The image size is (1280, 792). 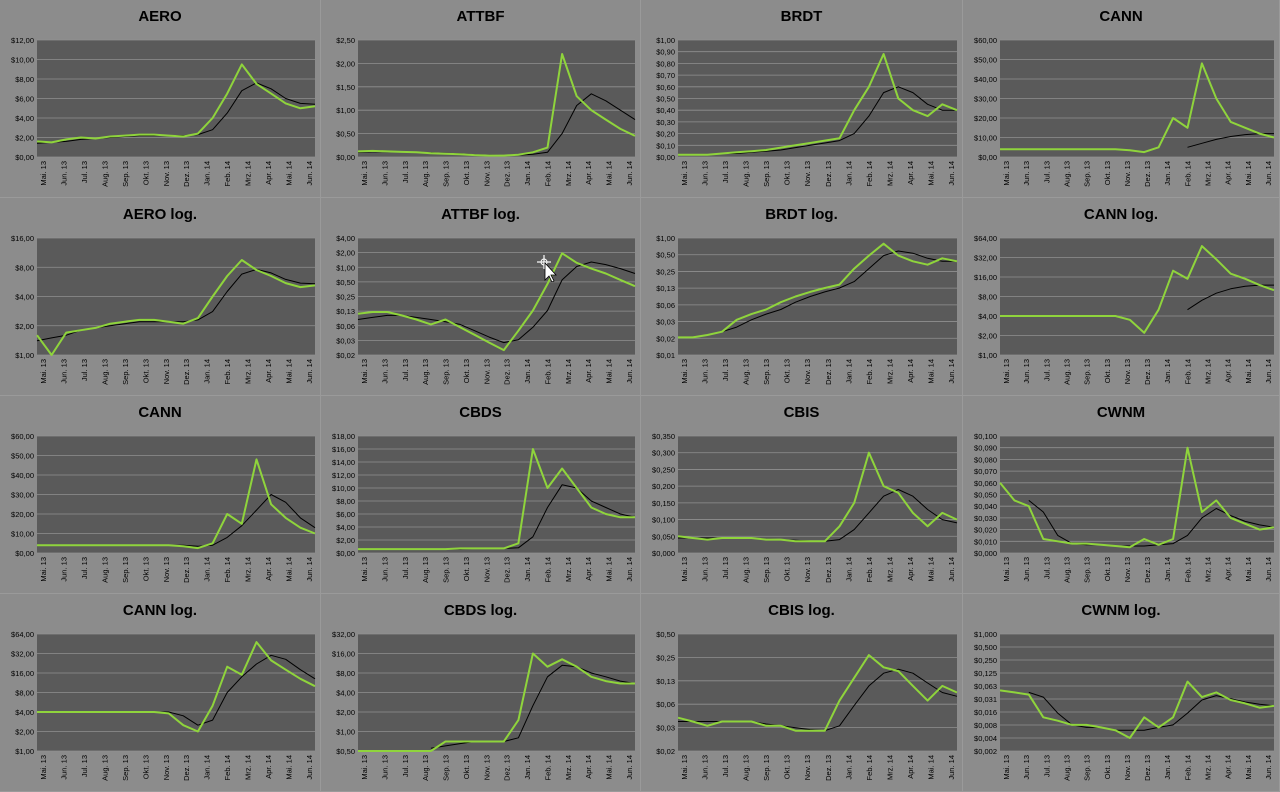 I want to click on y-tick-label: $0,30, so click(x=665, y=122).